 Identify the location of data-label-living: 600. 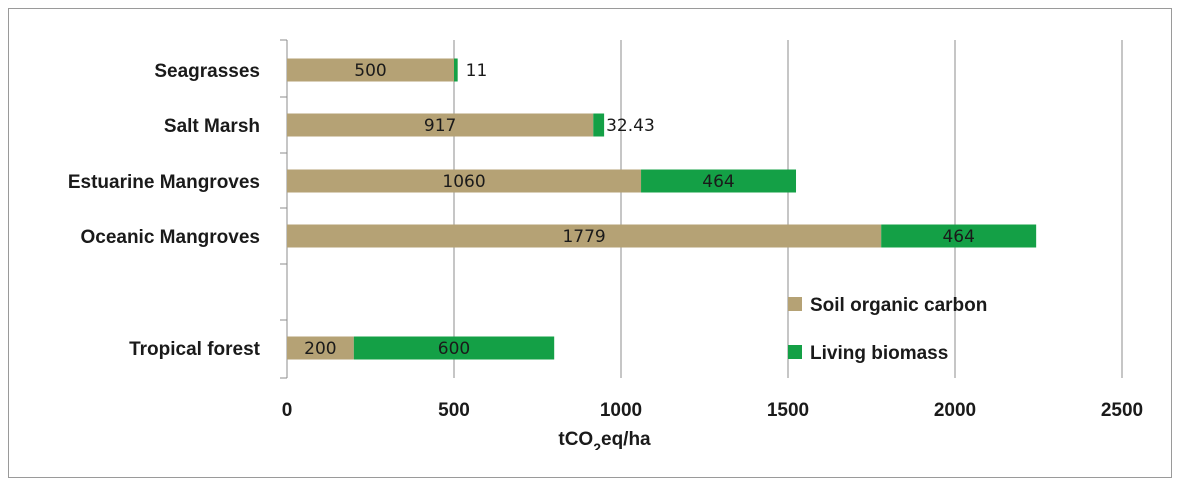
(454, 349).